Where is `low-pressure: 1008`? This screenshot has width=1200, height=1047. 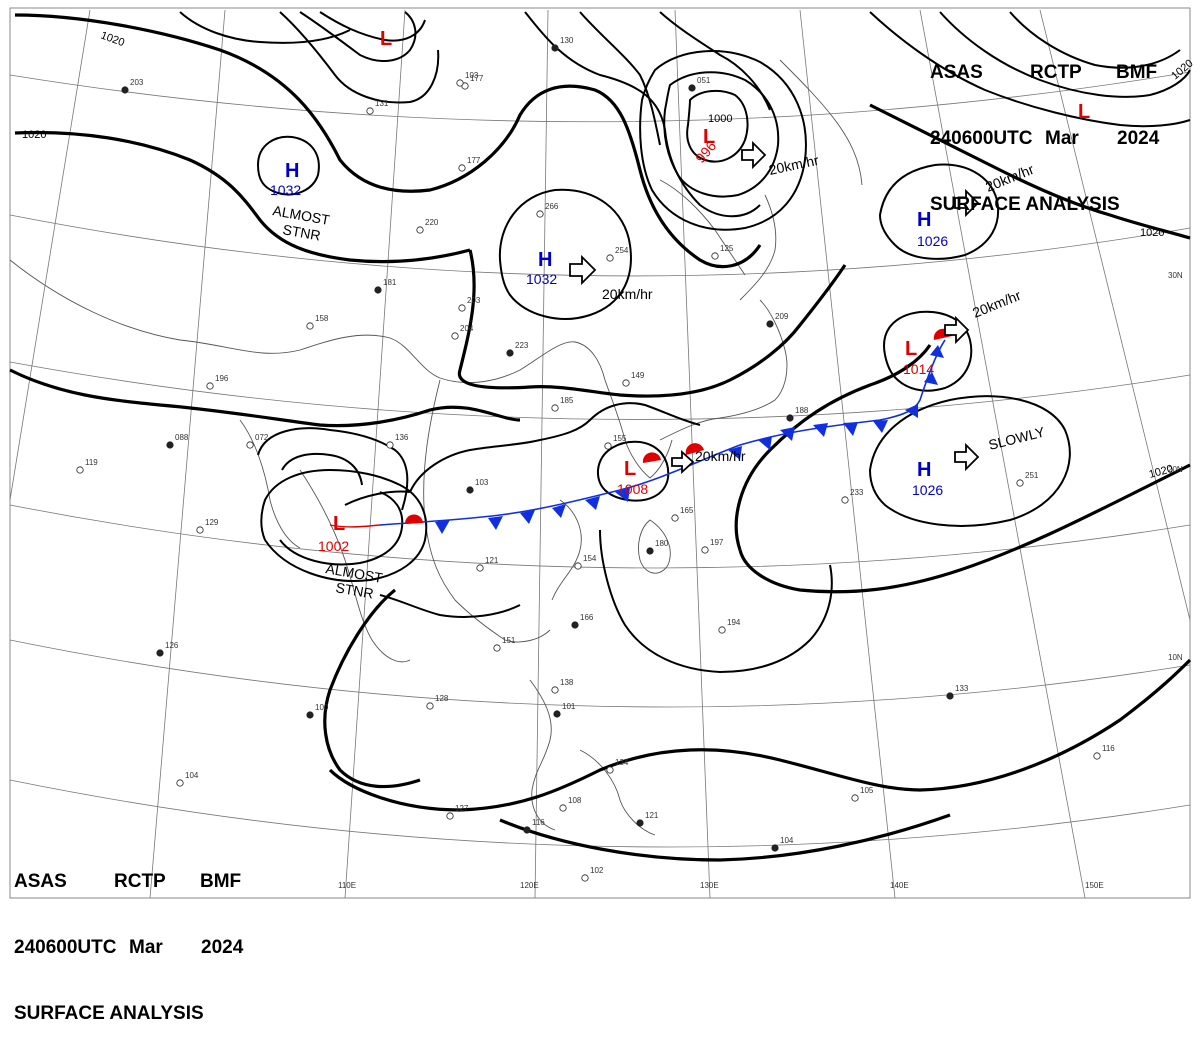
low-pressure: 1008 is located at coordinates (632, 489).